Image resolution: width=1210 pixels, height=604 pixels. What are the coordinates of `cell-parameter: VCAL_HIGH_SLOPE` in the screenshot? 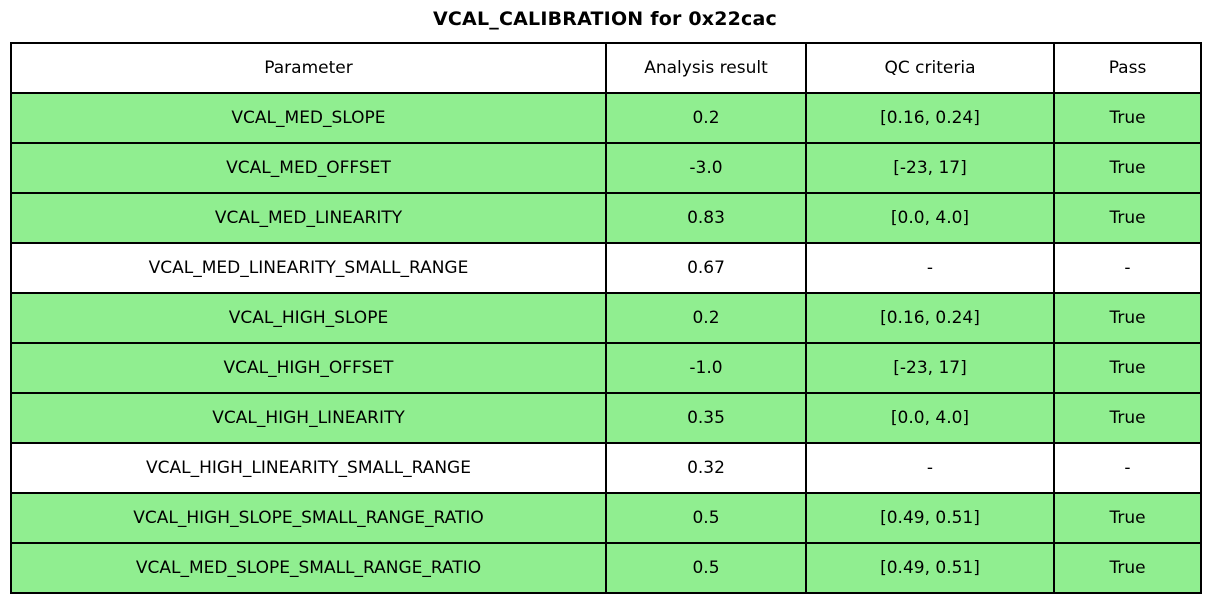 It's located at (308, 318).